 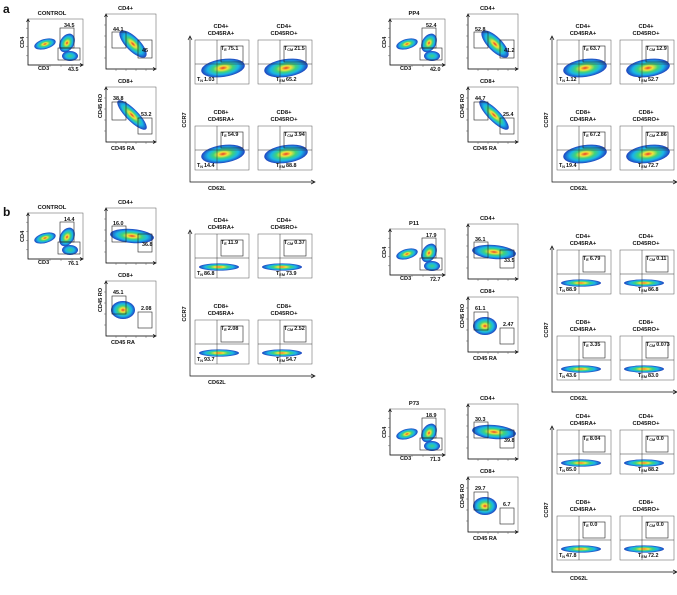 What do you see at coordinates (584, 140) in the screenshot?
I see `quadrant-plot-cd8ra: CD8+CD45RA+ TE67.2 TN19.4` at bounding box center [584, 140].